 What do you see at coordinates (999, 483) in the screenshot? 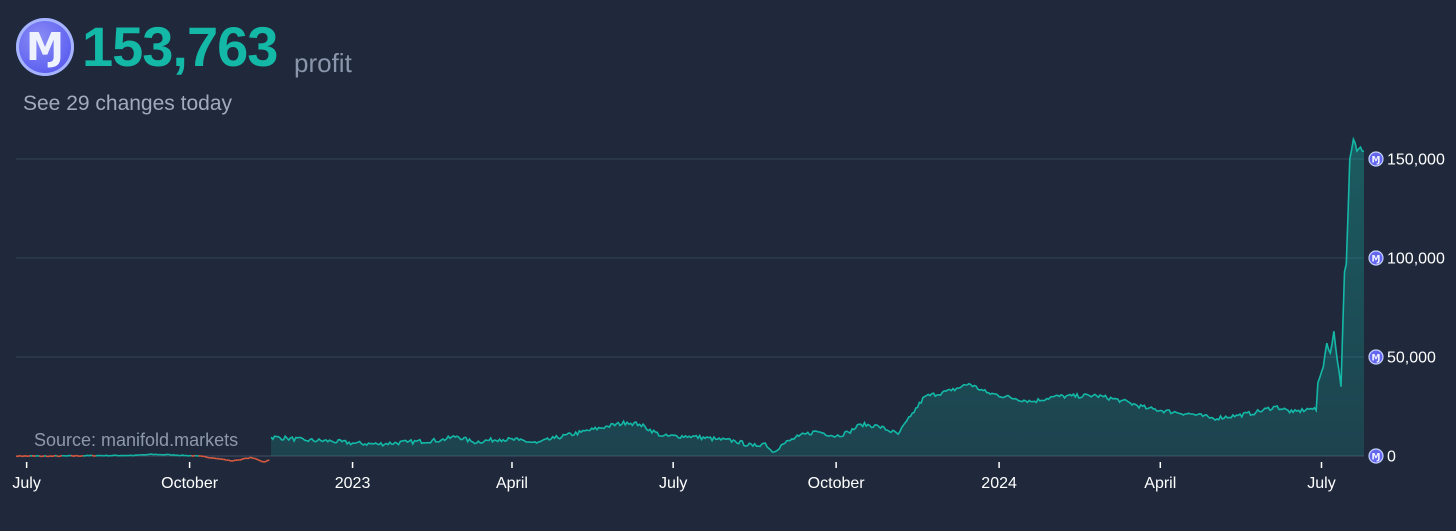
I see `x-tick-label: 2024` at bounding box center [999, 483].